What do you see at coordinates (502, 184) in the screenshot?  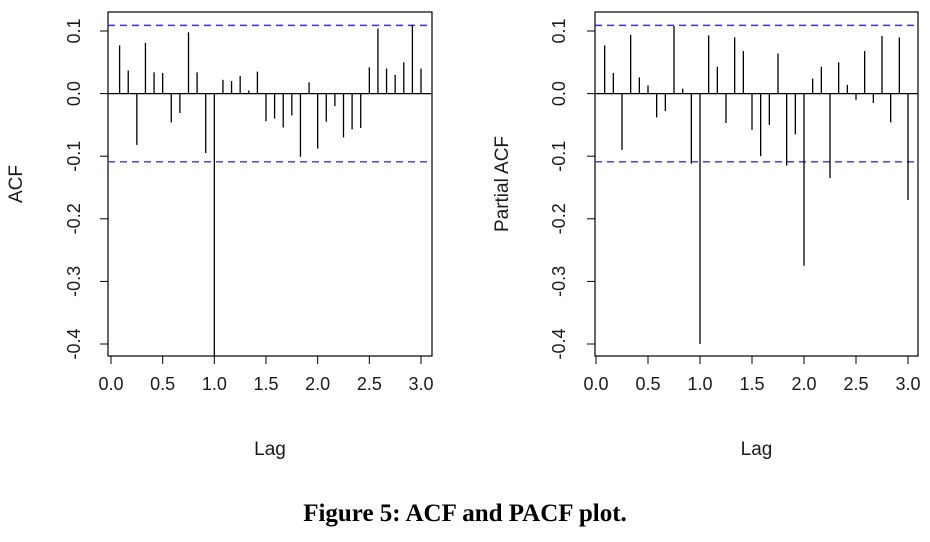 I see `y-axis-title: Partial ACF` at bounding box center [502, 184].